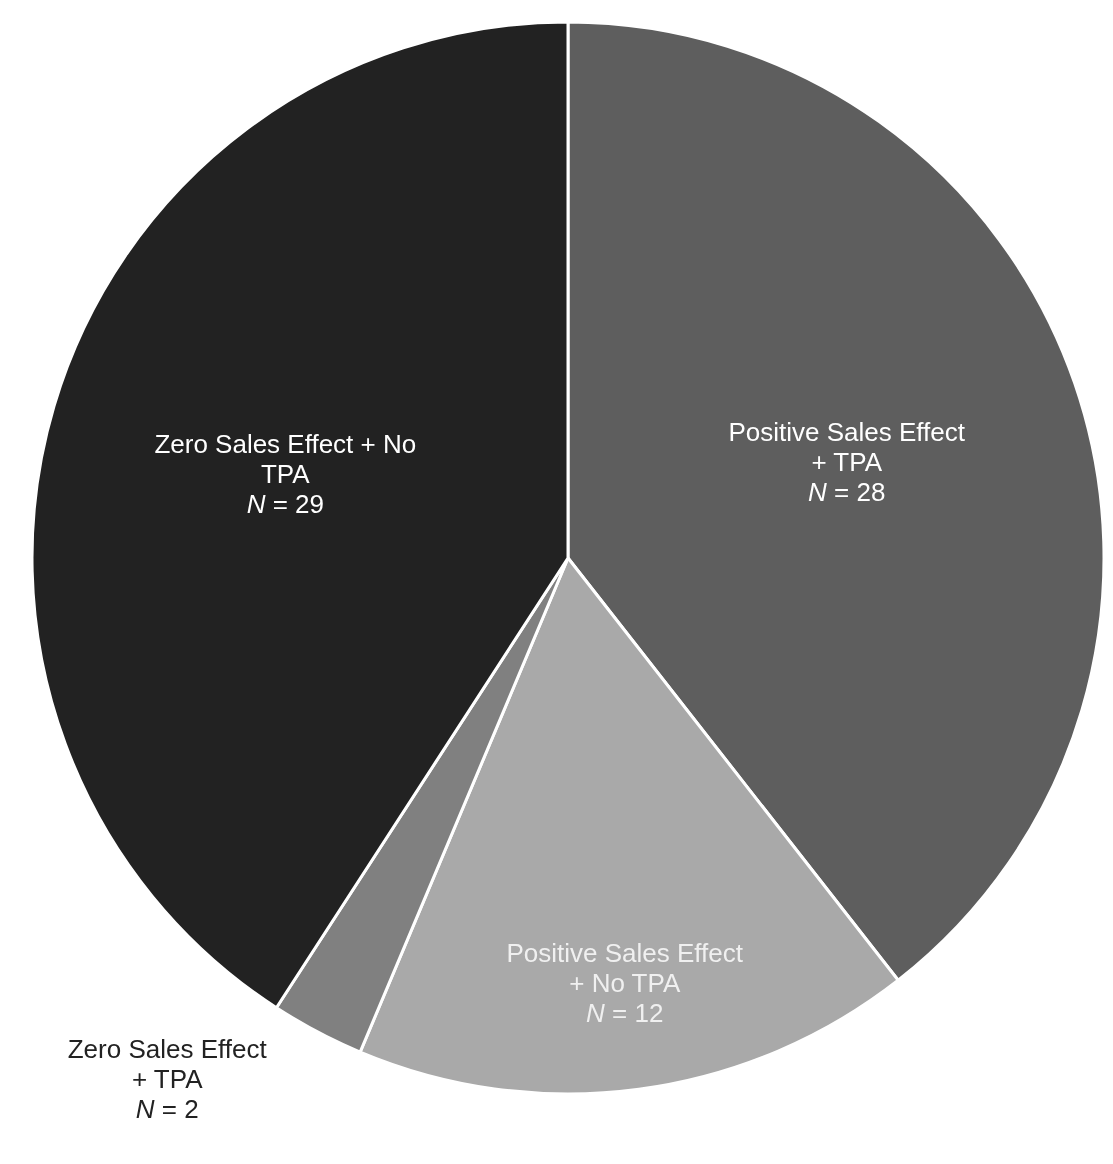  I want to click on data-label: N = 29, so click(285, 504).